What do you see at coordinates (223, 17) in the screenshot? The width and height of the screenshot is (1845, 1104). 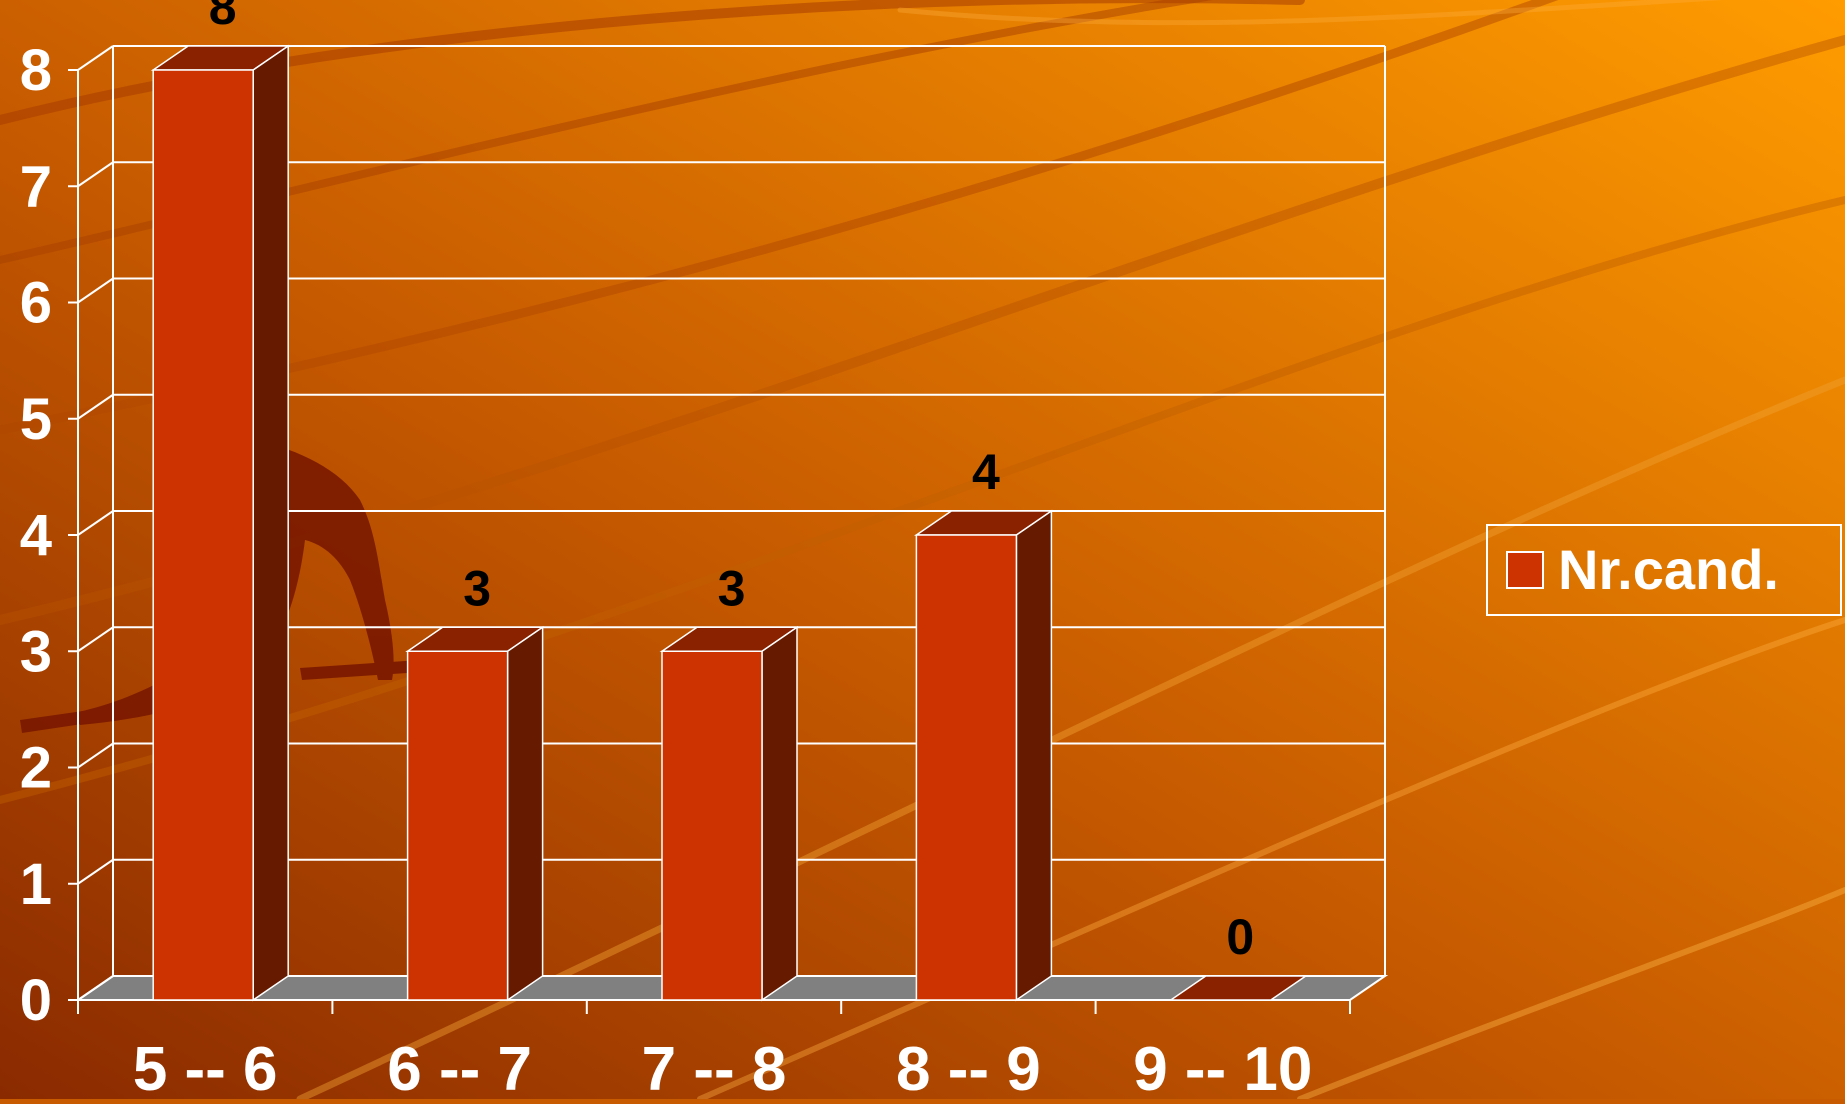 I see `data-label: 8` at bounding box center [223, 17].